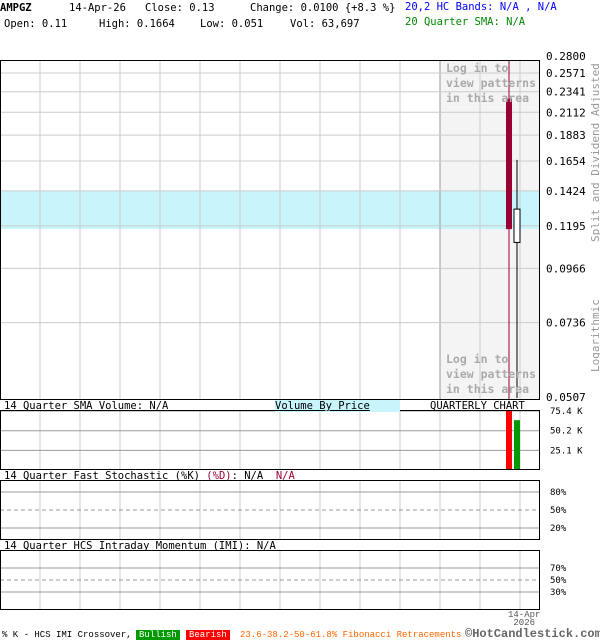  What do you see at coordinates (566, 112) in the screenshot?
I see `price-tick-label: 0.2112` at bounding box center [566, 112].